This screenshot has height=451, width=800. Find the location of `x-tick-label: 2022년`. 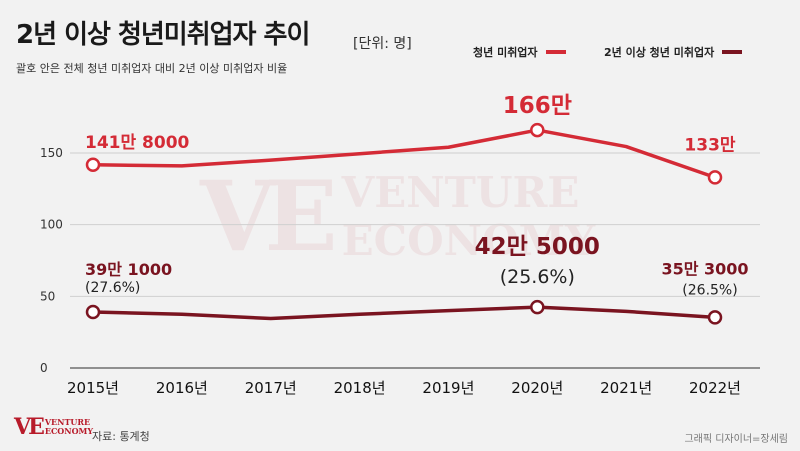

x-tick-label: 2022년 is located at coordinates (715, 388).